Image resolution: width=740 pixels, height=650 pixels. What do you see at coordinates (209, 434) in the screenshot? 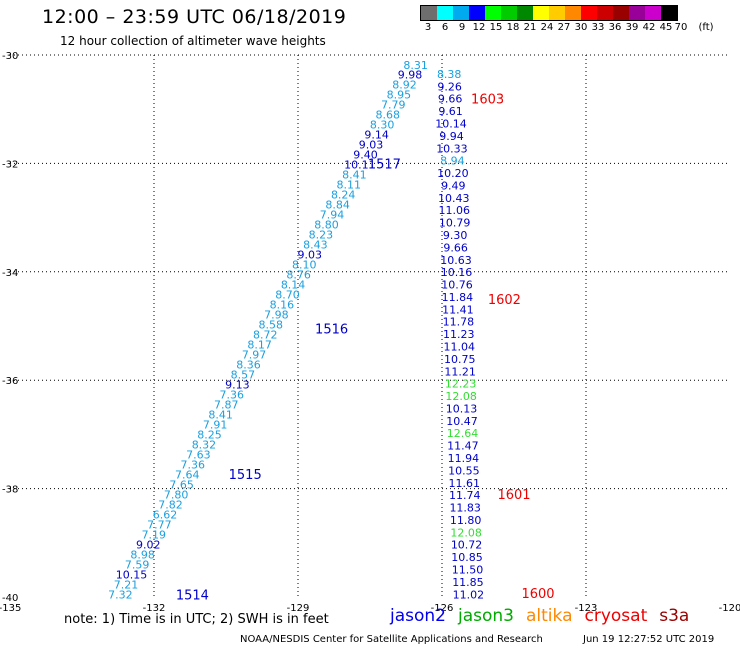
I see `wave-height-value: 8.25` at bounding box center [209, 434].